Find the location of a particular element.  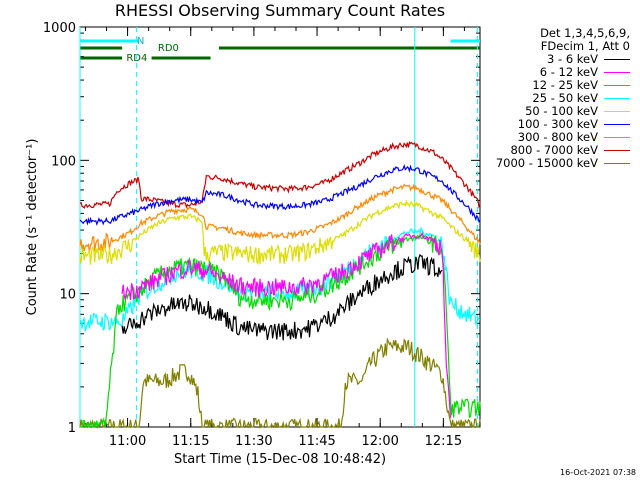

legend-item-label: 25 - 50 keV is located at coordinates (565, 98).